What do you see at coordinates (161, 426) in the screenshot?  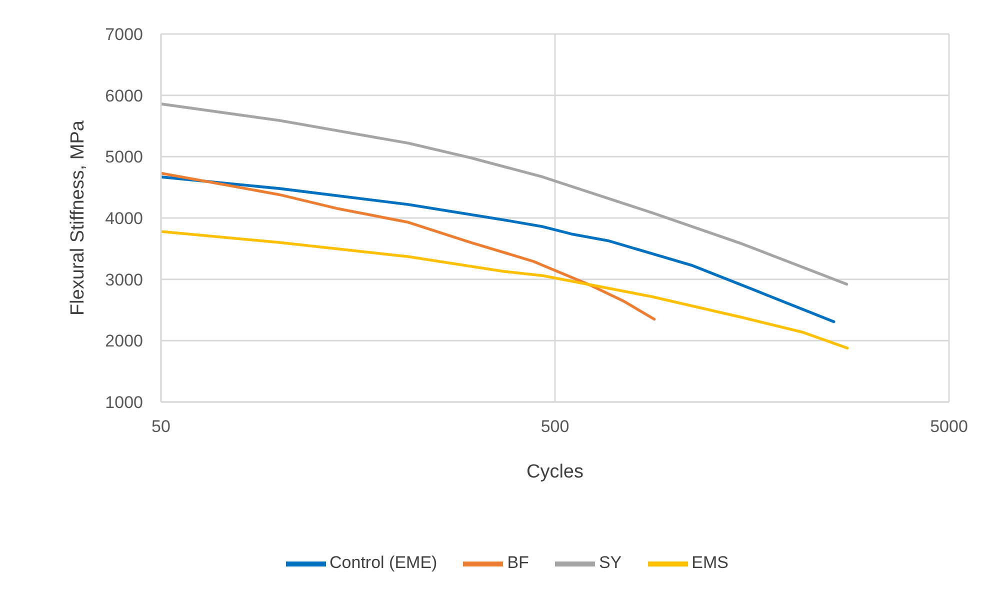 I see `x-tick-label: 50` at bounding box center [161, 426].